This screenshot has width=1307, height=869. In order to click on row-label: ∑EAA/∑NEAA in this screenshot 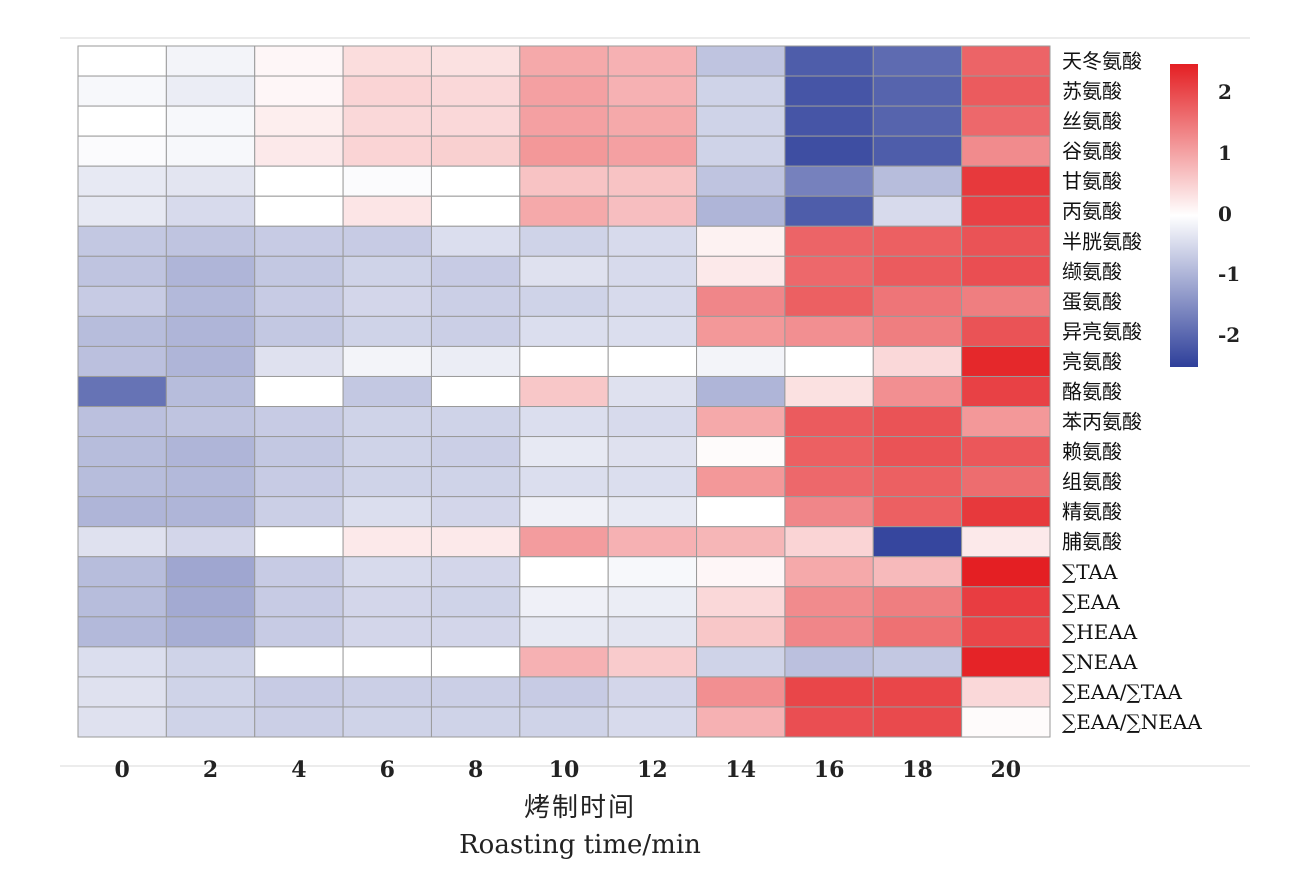, I will do `click(1132, 722)`.